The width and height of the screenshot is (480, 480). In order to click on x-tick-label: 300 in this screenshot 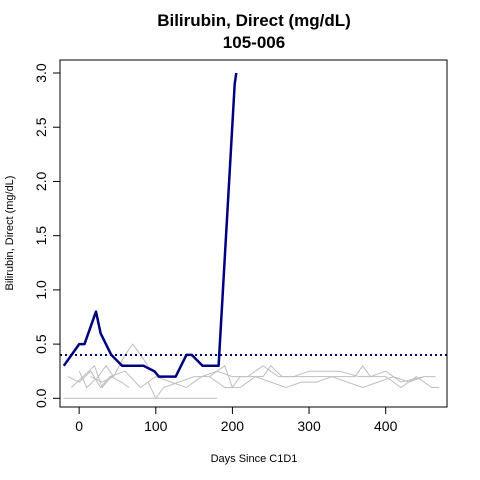, I will do `click(309, 426)`.